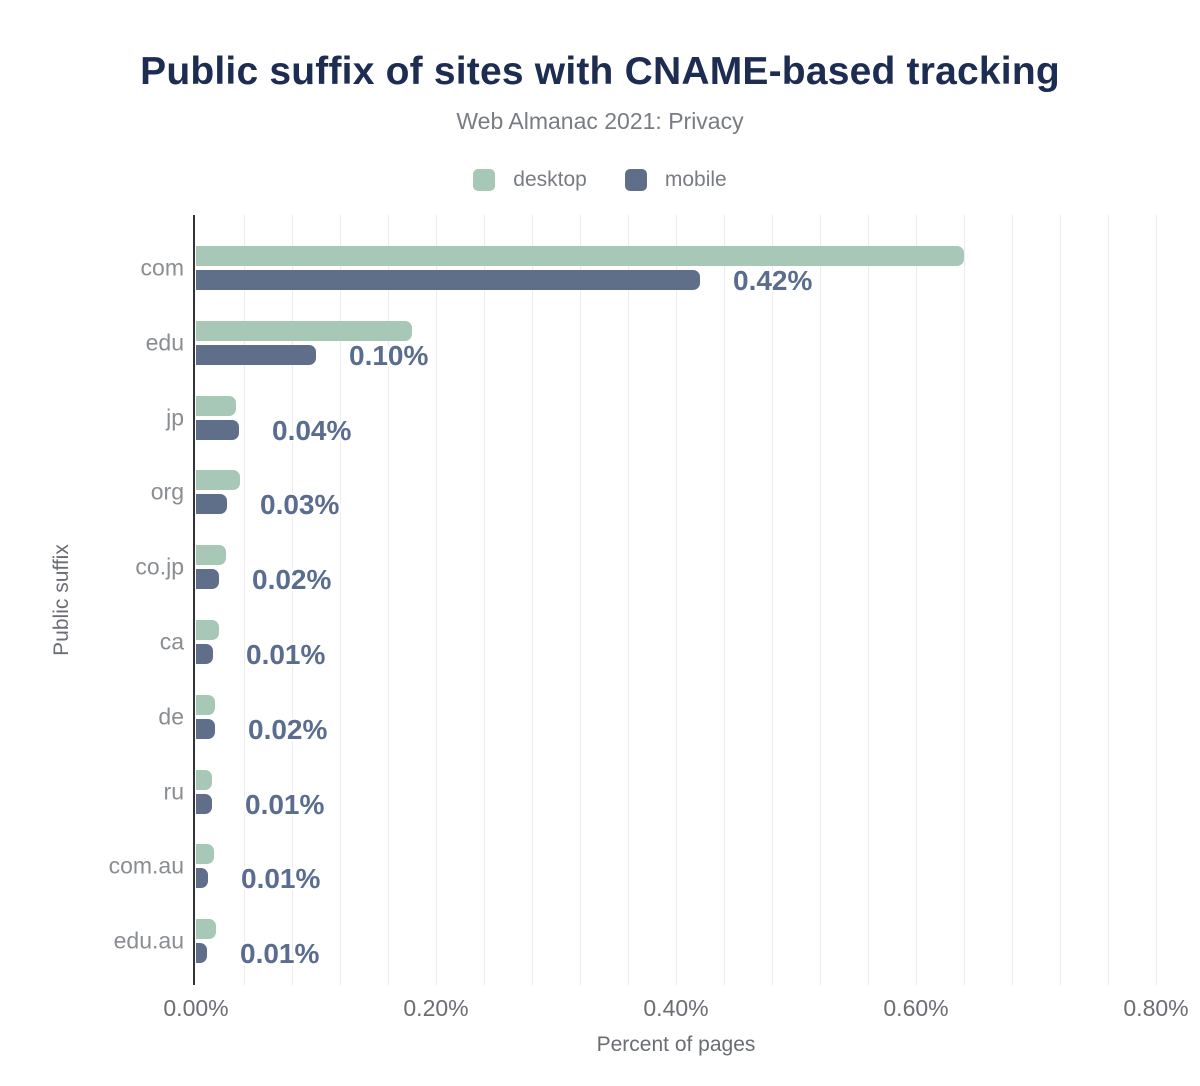  Describe the element at coordinates (484, 180) in the screenshot. I see `legend-swatch-desktop-icon` at that location.